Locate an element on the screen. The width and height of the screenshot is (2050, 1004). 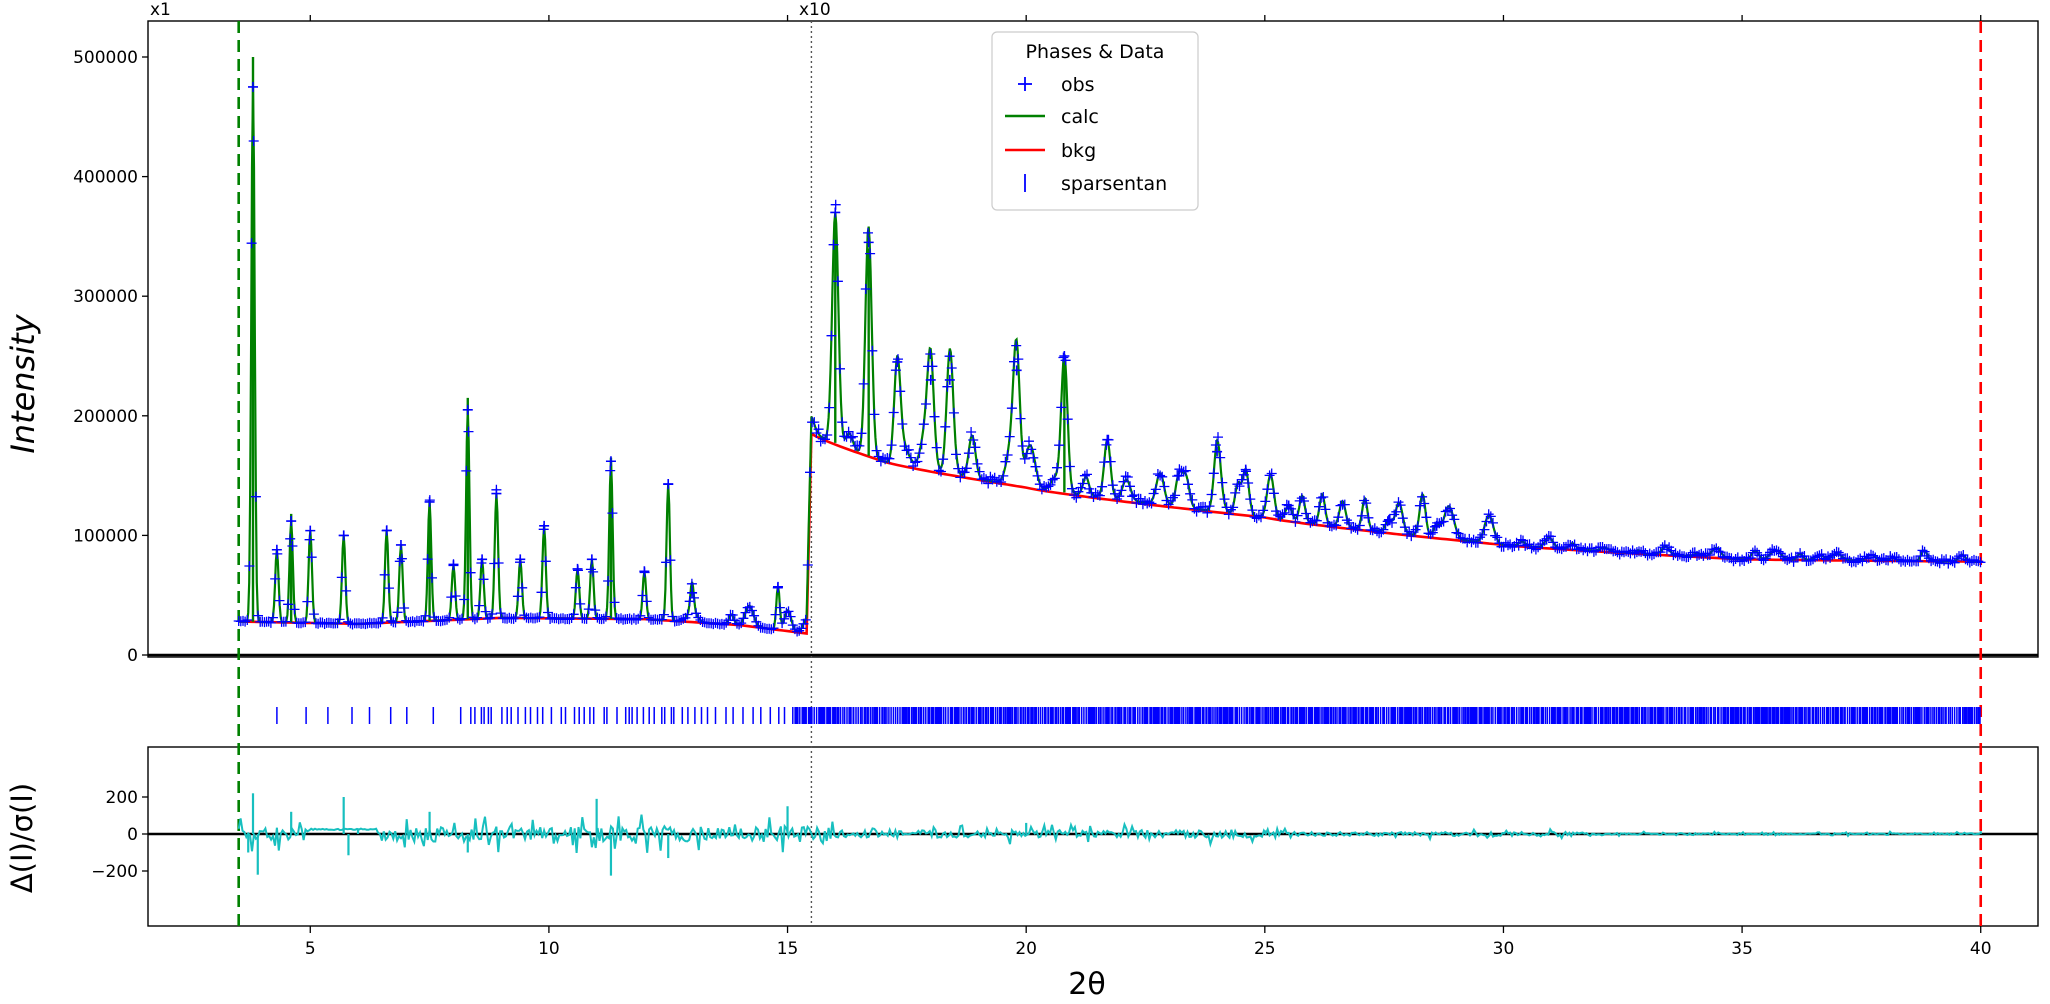
x-tick-label-25: 25 is located at coordinates (1265, 949).